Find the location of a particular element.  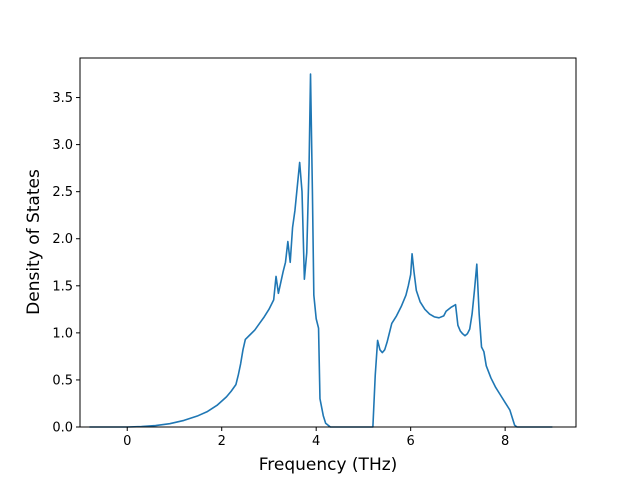

y-tick-label: 0.5 is located at coordinates (62, 380).